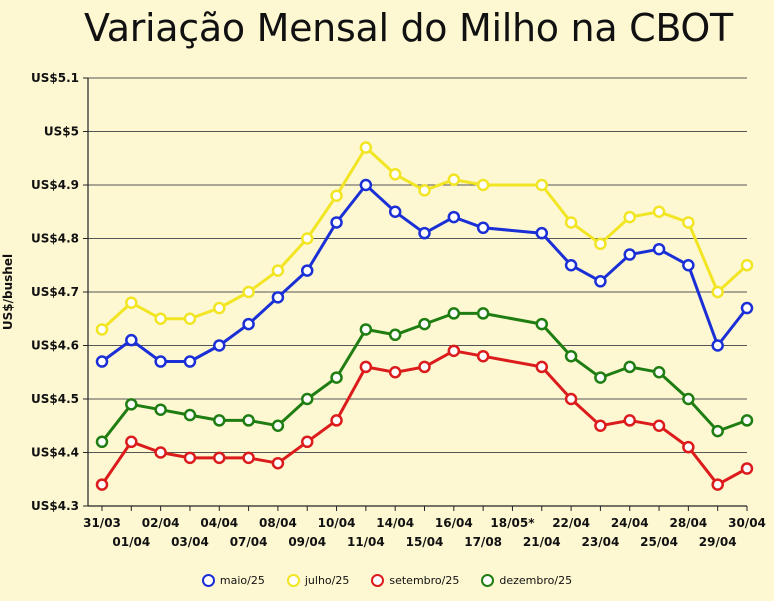 The height and width of the screenshot is (601, 774). I want to click on y-tick-label: US$5.1, so click(55, 78).